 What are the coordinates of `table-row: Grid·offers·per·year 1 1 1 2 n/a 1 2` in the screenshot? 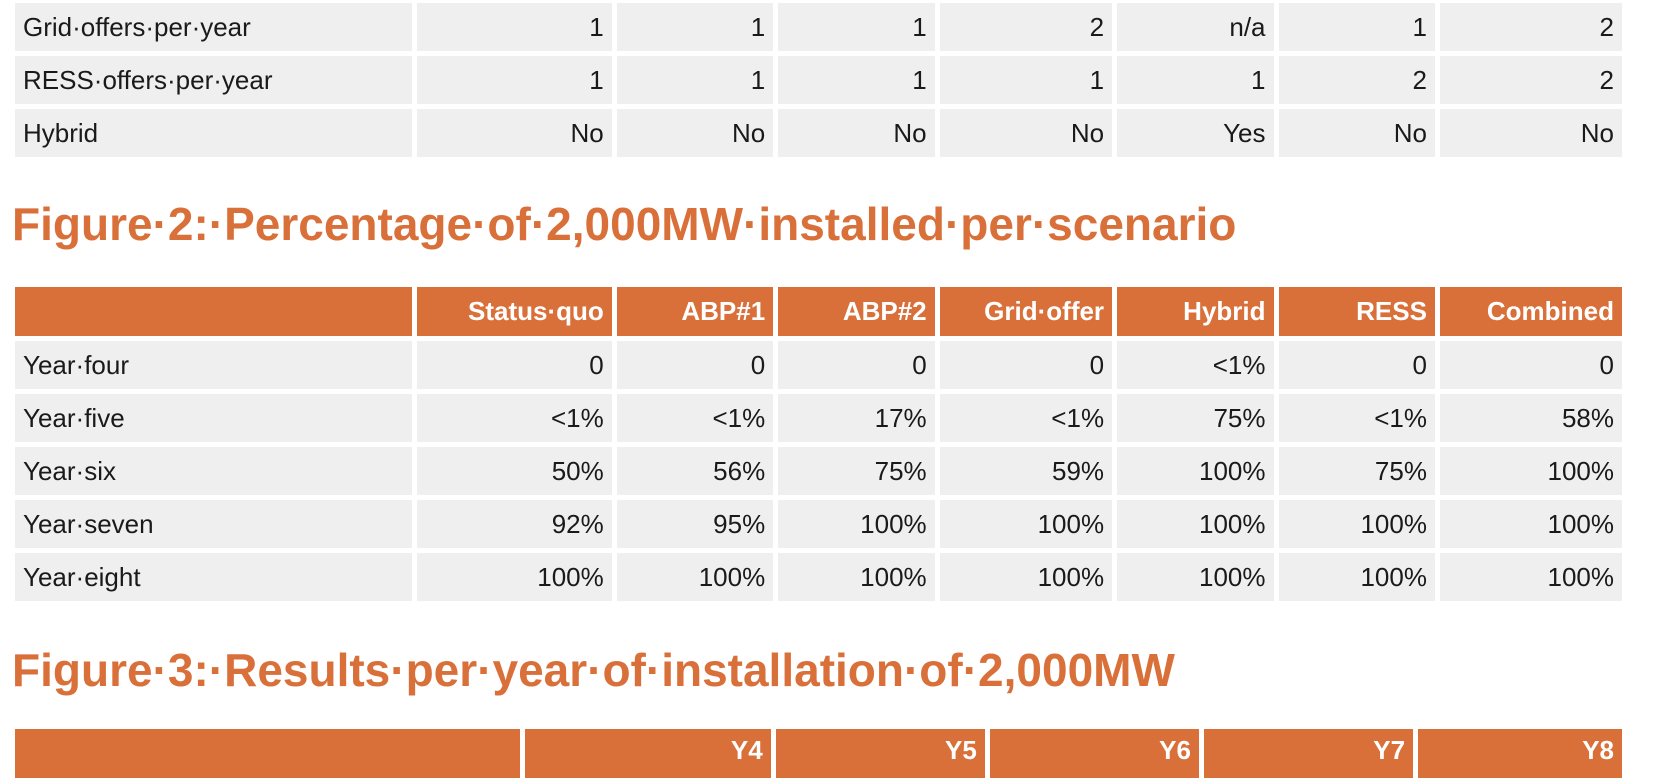 It's located at (818, 27).